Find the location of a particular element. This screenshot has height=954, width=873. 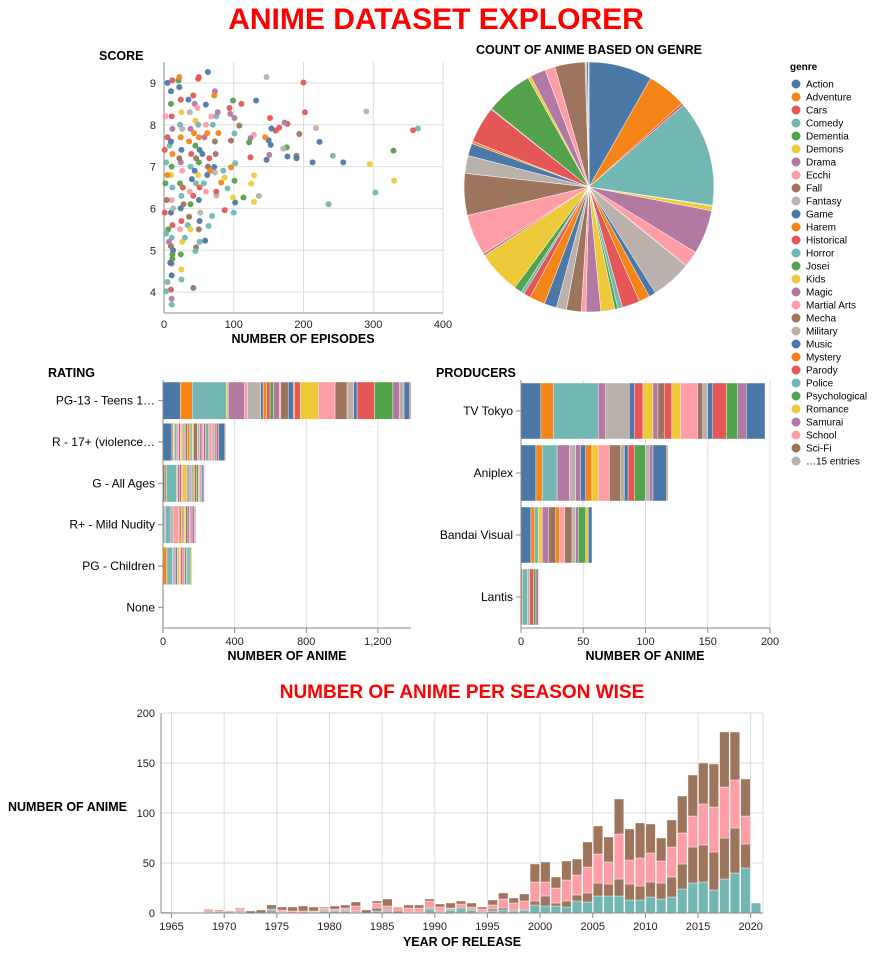

legend-item: Cars is located at coordinates (816, 111).